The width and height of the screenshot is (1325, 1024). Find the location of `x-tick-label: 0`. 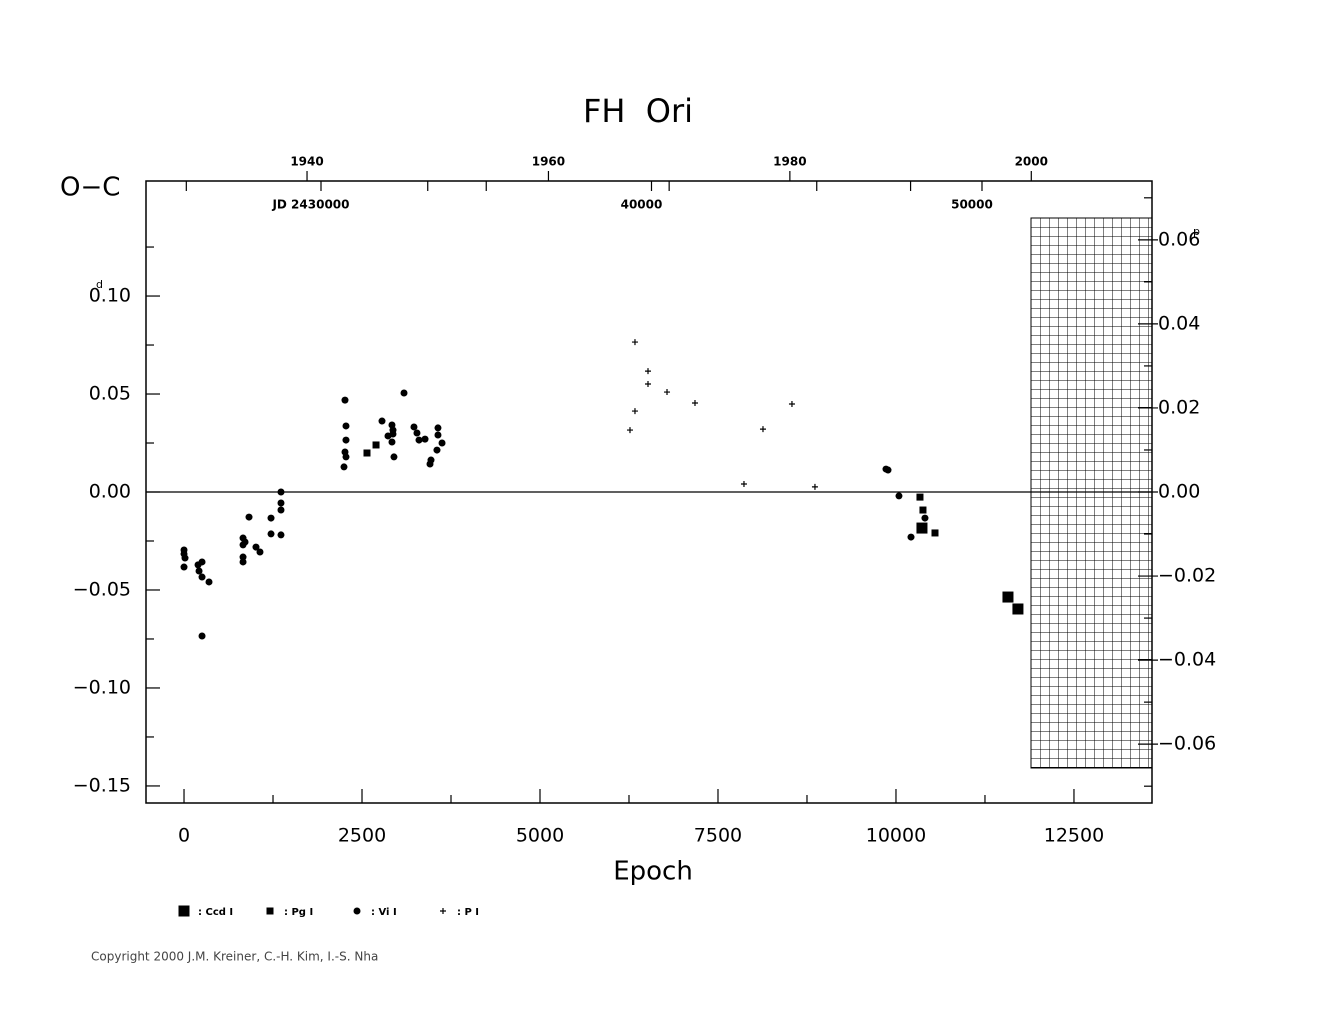

x-tick-label: 0 is located at coordinates (184, 836).